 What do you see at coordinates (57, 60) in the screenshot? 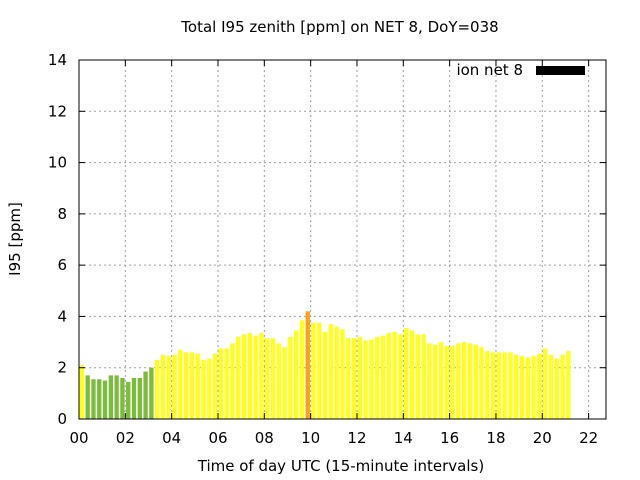
I see `y-tick-label: 14` at bounding box center [57, 60].